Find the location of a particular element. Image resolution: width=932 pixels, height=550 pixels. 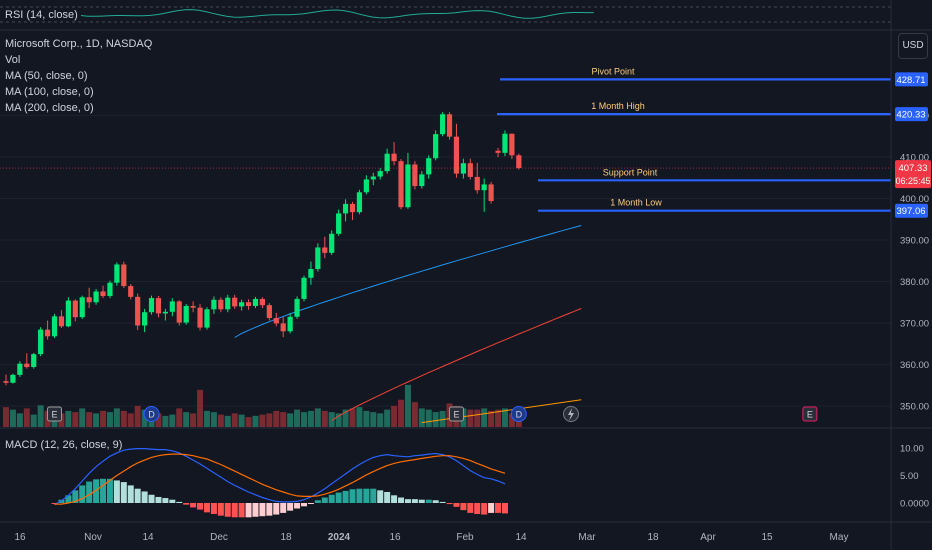

level-support-point: Support Point is located at coordinates (714, 174).